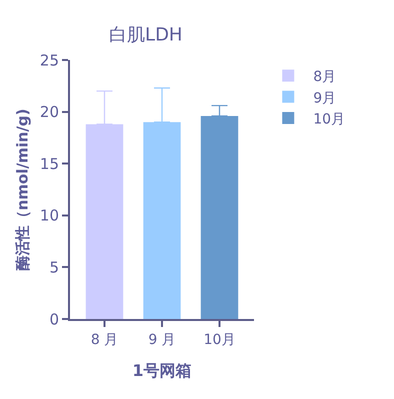 The height and width of the screenshot is (399, 394). What do you see at coordinates (104, 340) in the screenshot?
I see `x-tick-label: 8 月` at bounding box center [104, 340].